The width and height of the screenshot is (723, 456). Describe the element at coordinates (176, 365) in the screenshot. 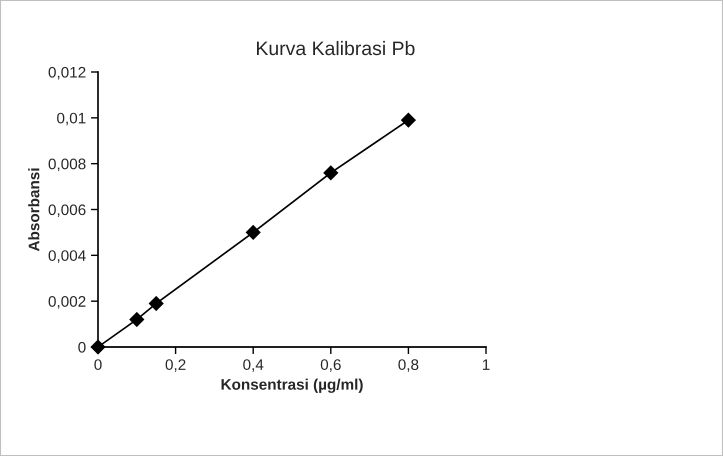

I see `x-tick-label: 0,2` at that location.